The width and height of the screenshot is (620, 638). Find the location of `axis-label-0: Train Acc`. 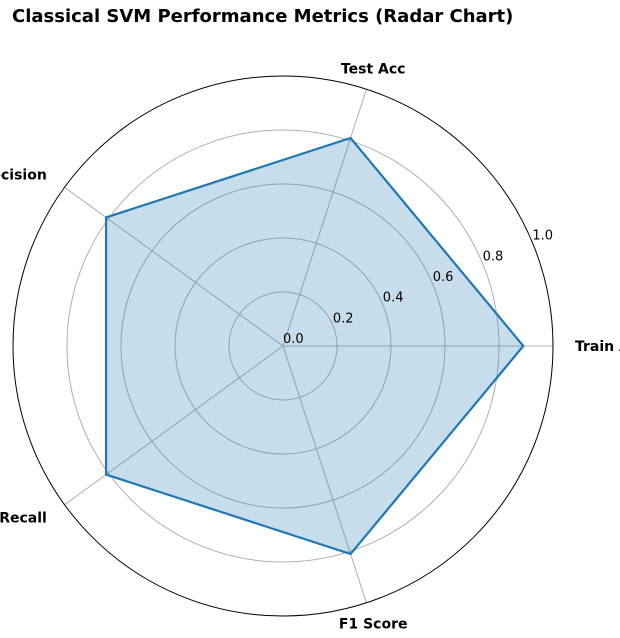

axis-label-0: Train Acc is located at coordinates (597, 347).